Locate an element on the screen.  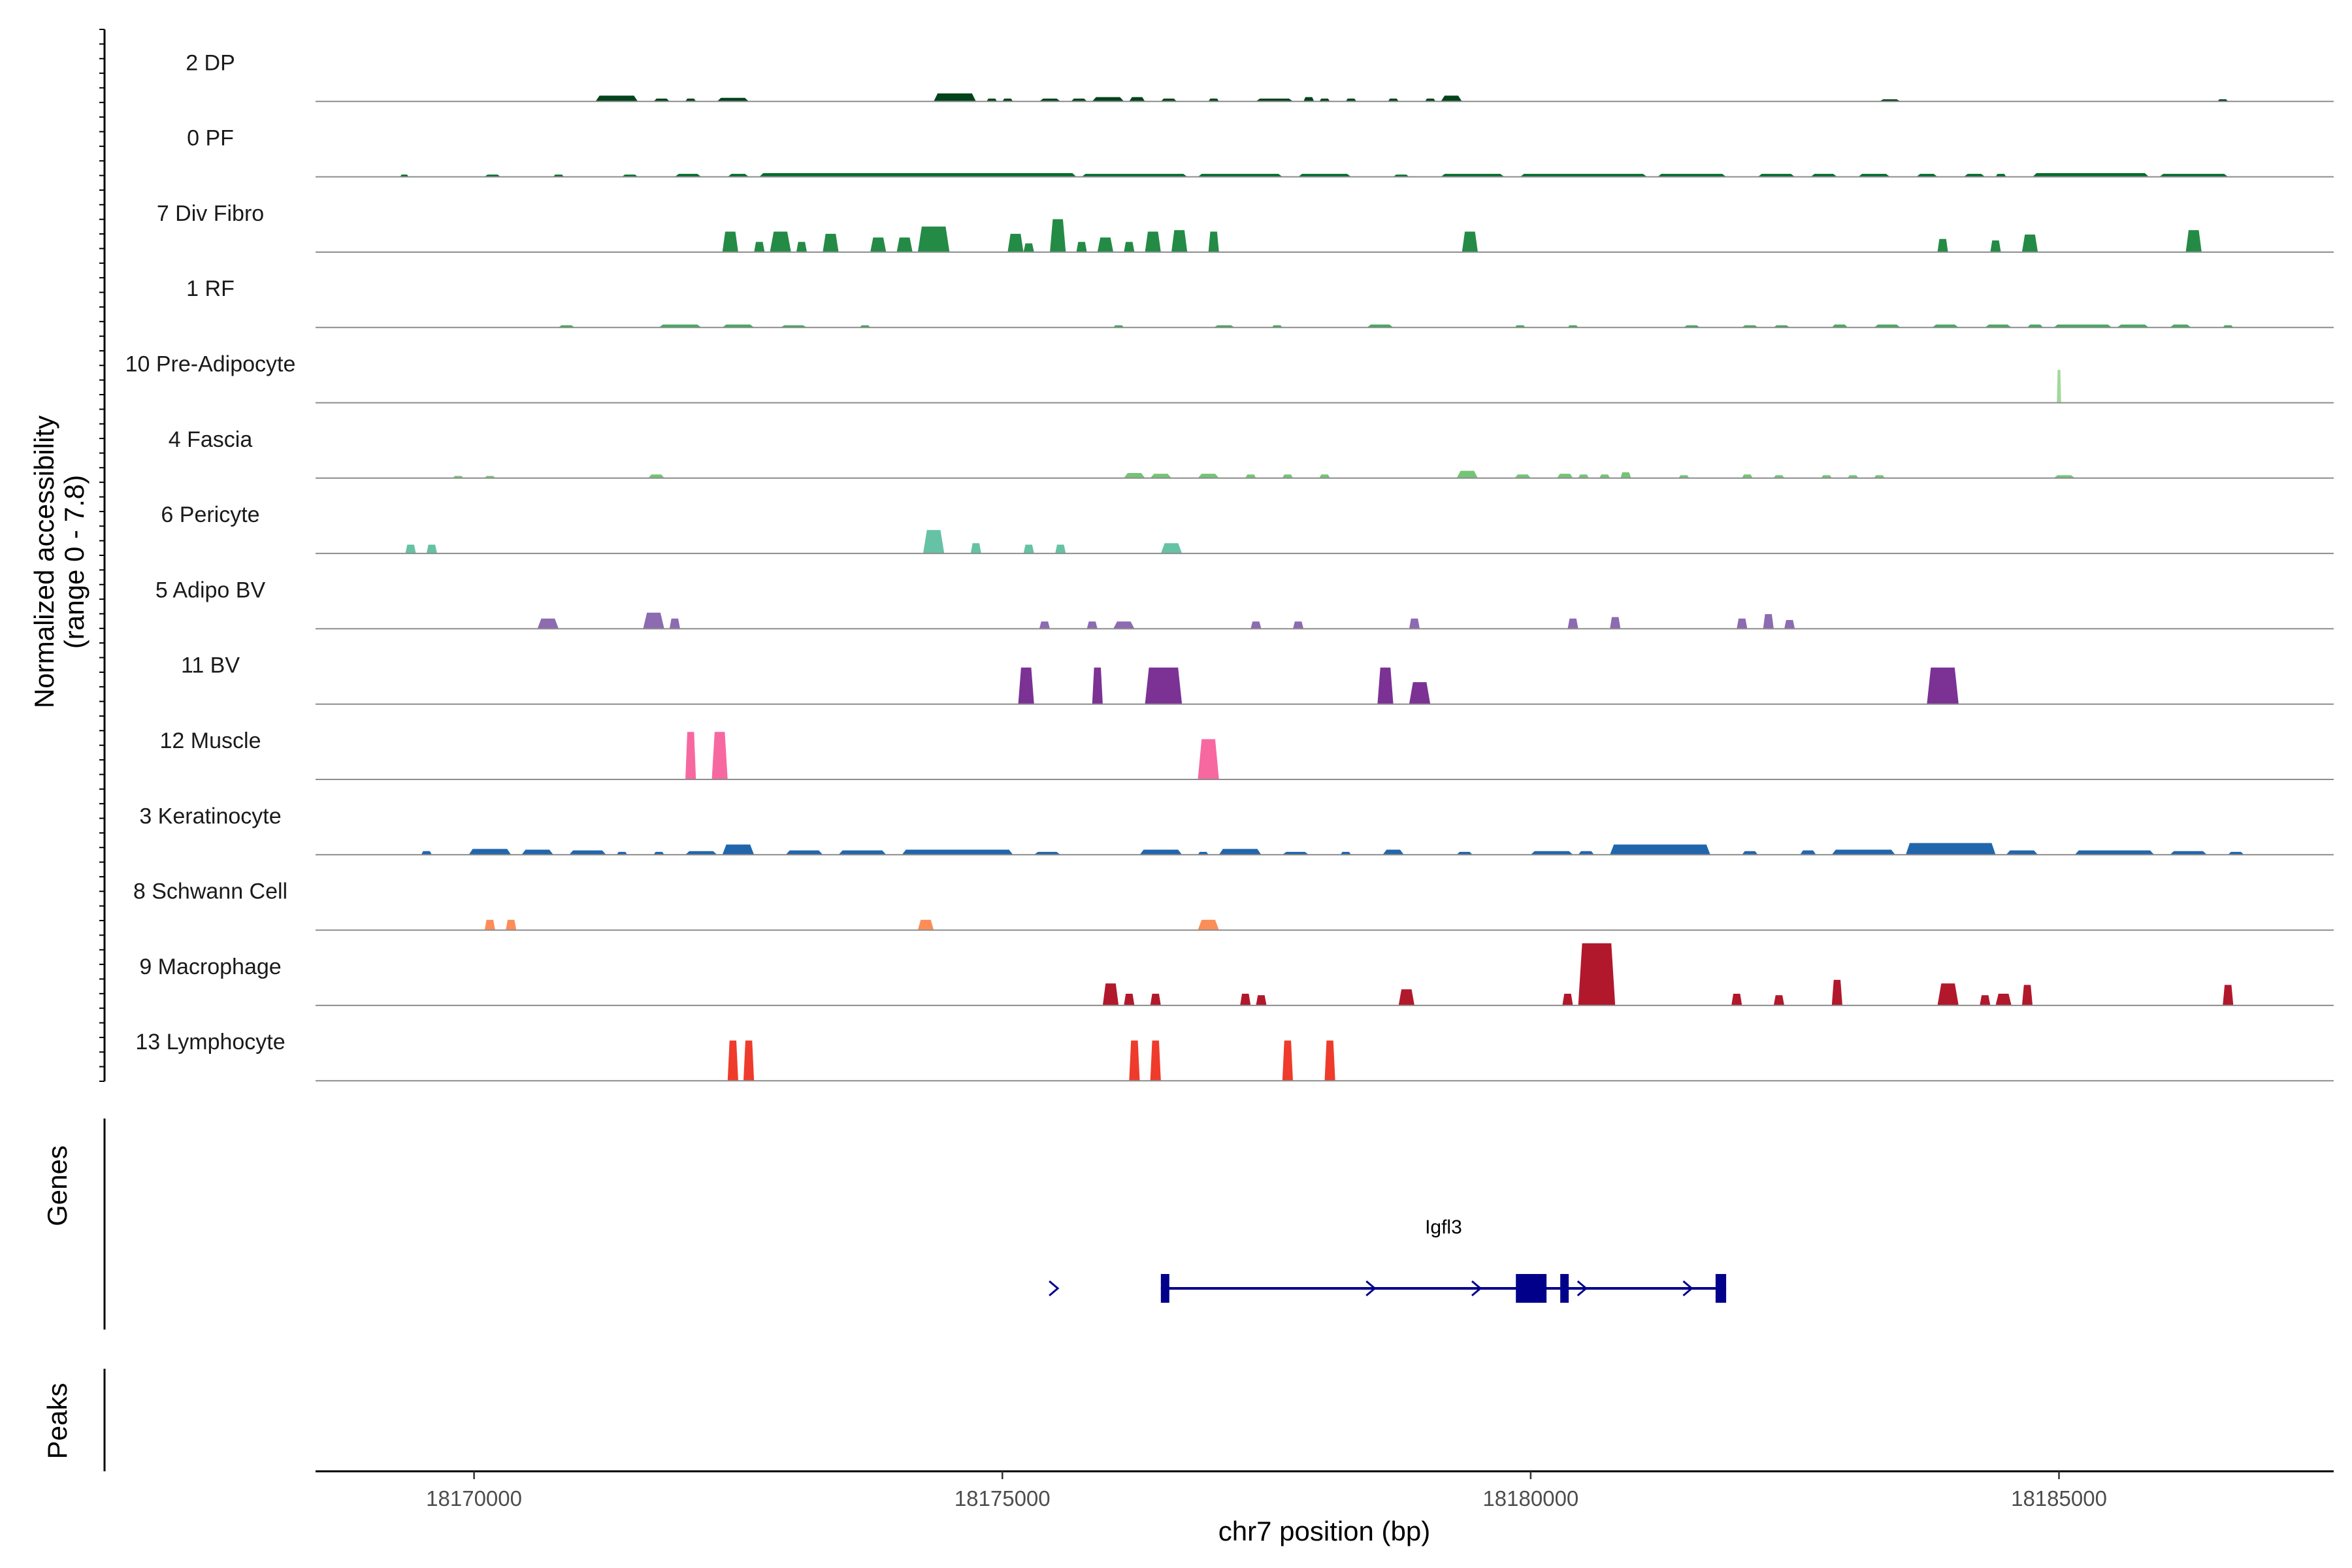
track-label: 11 BV is located at coordinates (210, 665).